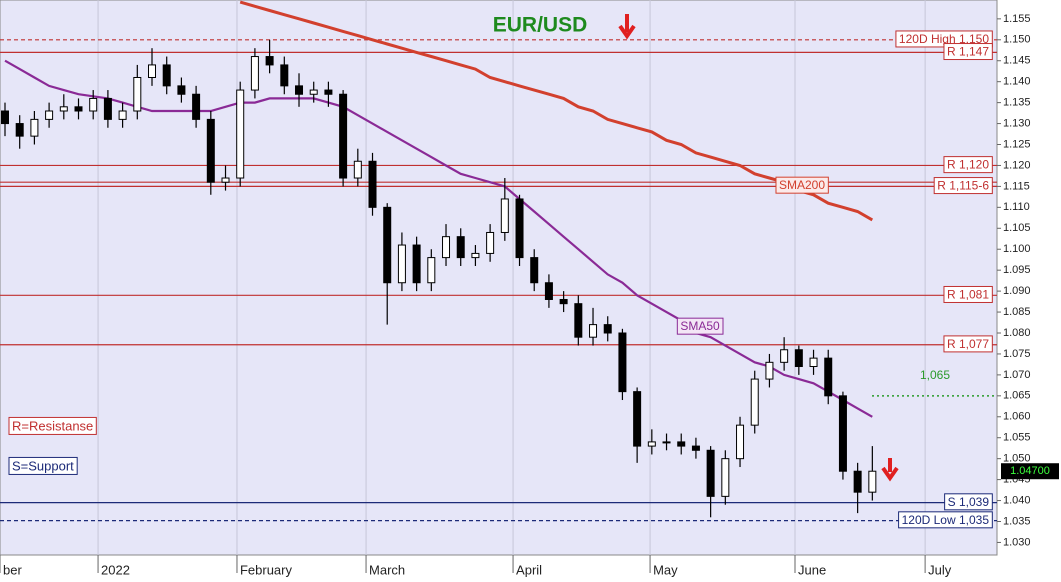 The width and height of the screenshot is (1061, 582). What do you see at coordinates (1017, 144) in the screenshot?
I see `y-tick-label: 1.125` at bounding box center [1017, 144].